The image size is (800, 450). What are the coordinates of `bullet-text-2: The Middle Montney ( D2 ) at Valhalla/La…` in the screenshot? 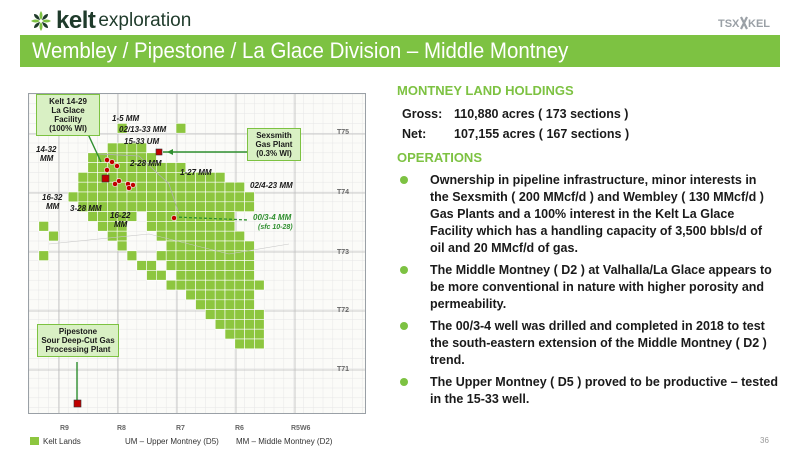 It's located at (601, 287).